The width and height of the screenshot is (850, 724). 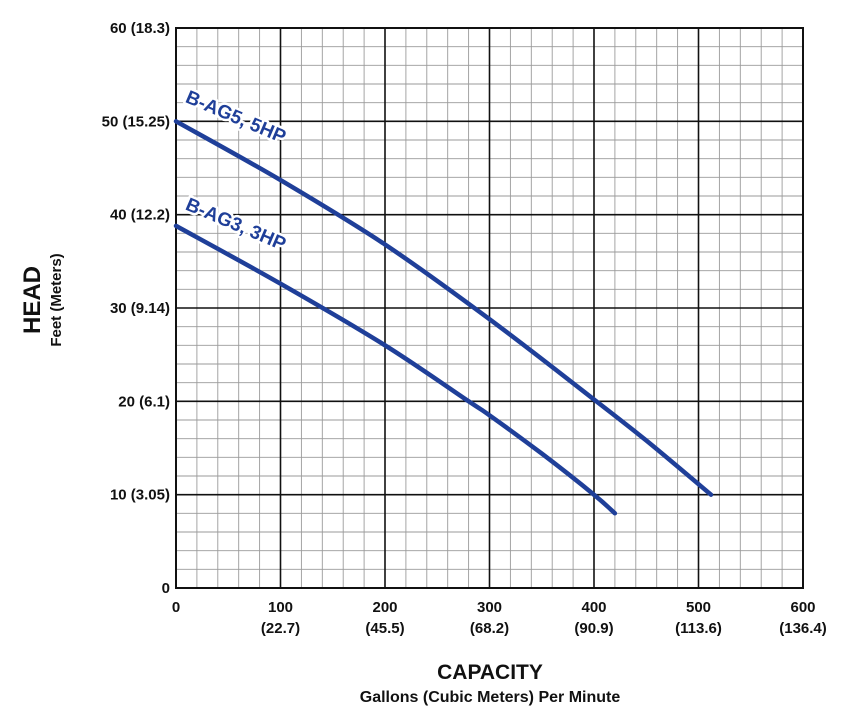 What do you see at coordinates (280, 607) in the screenshot?
I see `x-tick-label: 100` at bounding box center [280, 607].